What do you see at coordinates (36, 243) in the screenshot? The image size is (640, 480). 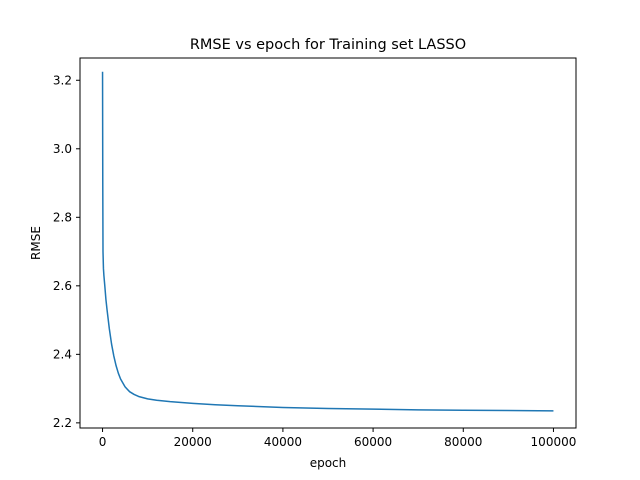 I see `y-axis-label: RMSE` at bounding box center [36, 243].